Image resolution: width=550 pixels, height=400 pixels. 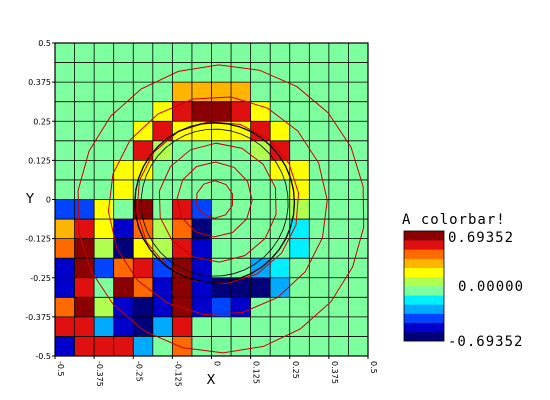 What do you see at coordinates (99, 374) in the screenshot?
I see `x-tick-label: -0.375` at bounding box center [99, 374].